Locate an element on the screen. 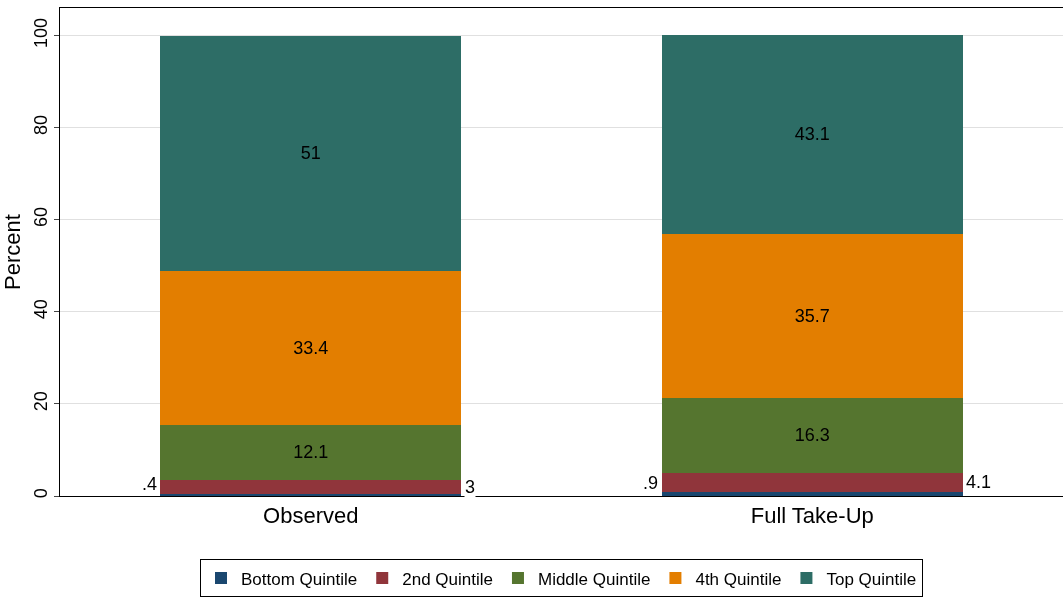 The image size is (1063, 598). data-label: 3 is located at coordinates (470, 487).